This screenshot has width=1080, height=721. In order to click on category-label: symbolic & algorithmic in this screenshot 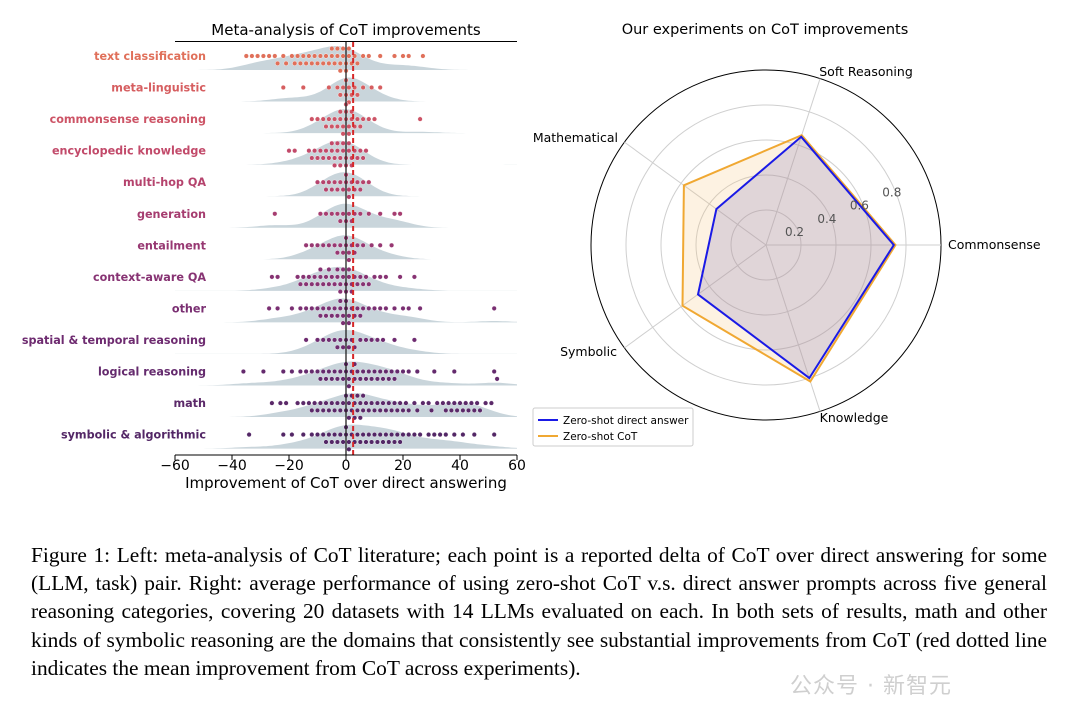, I will do `click(133, 435)`.